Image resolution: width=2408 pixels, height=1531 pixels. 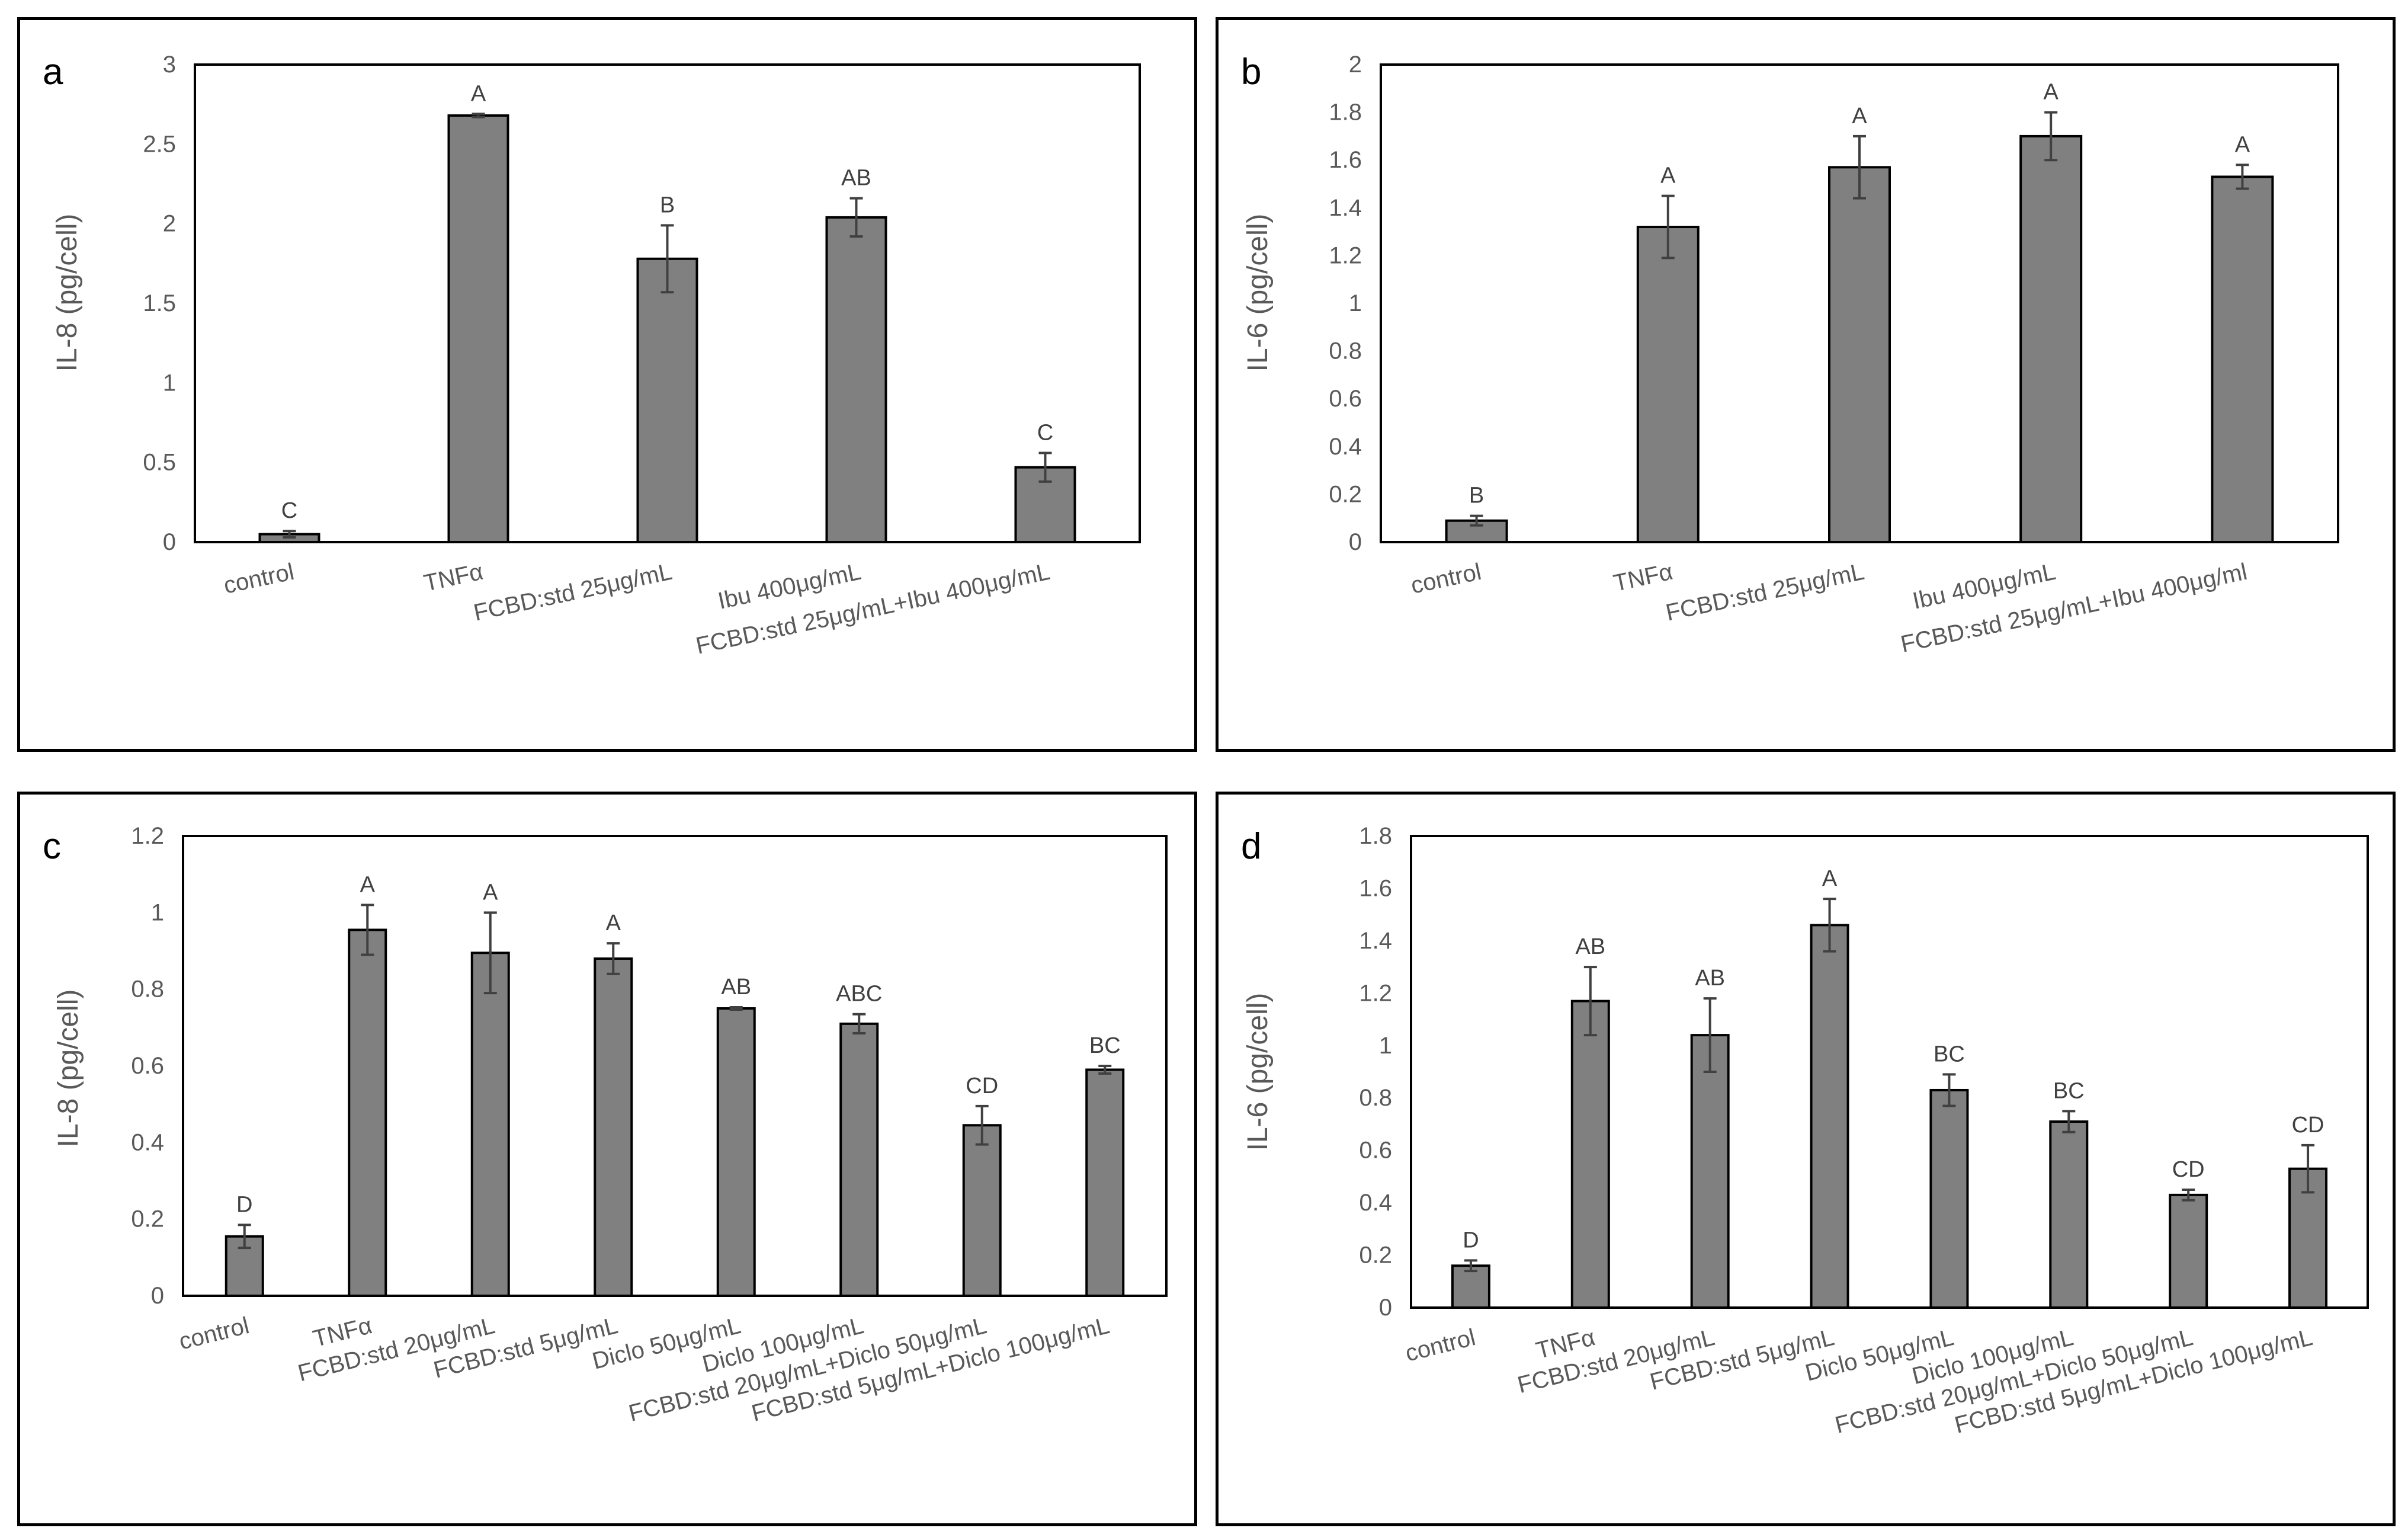 I want to click on y-tick-label: 0.5, so click(x=159, y=463).